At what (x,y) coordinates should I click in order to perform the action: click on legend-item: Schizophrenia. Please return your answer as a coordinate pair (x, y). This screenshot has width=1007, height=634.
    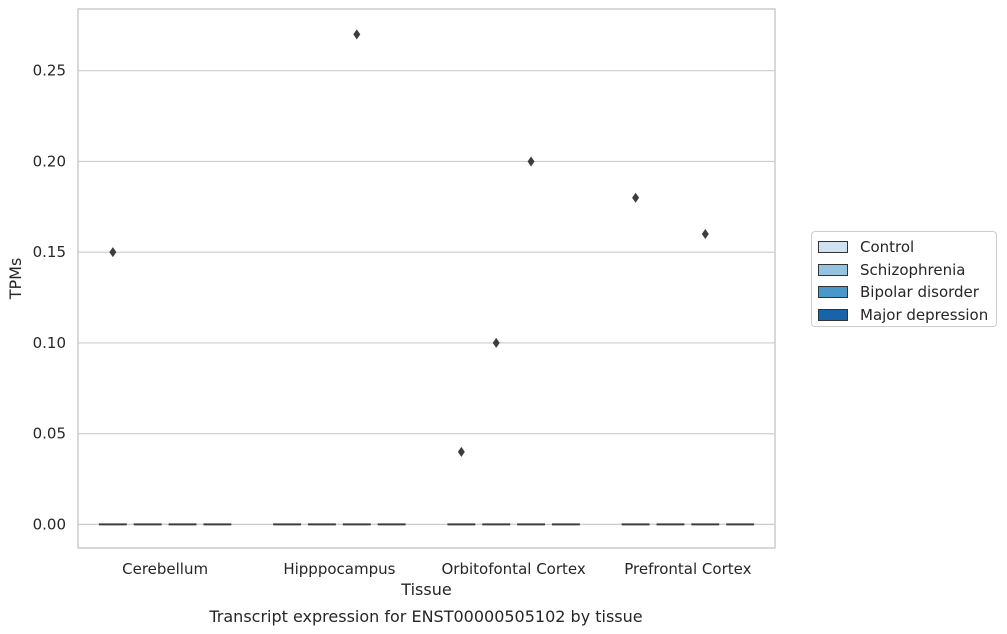
    Looking at the image, I should click on (907, 270).